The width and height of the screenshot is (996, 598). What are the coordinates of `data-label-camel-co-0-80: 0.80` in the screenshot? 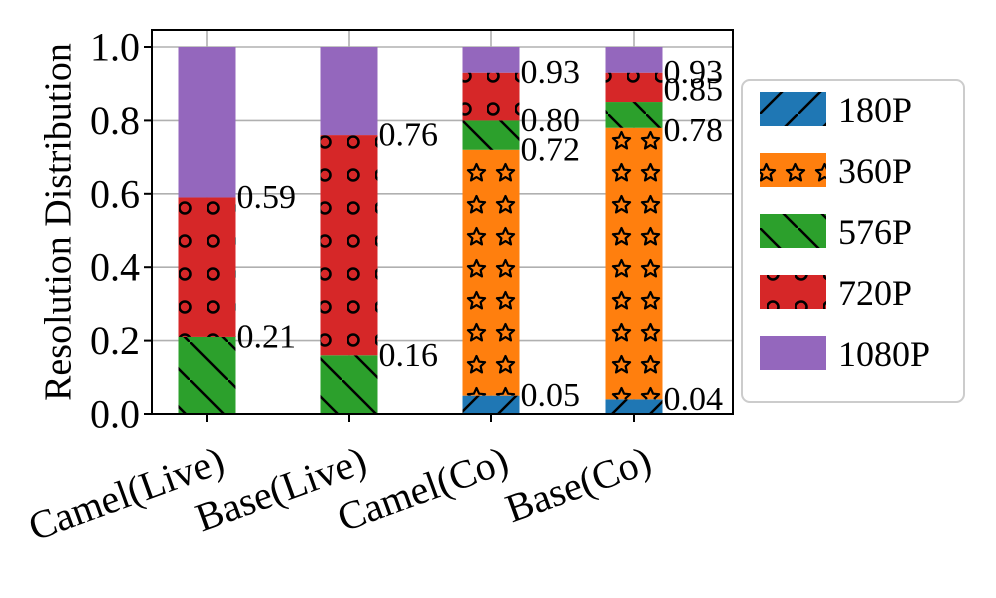 It's located at (551, 120).